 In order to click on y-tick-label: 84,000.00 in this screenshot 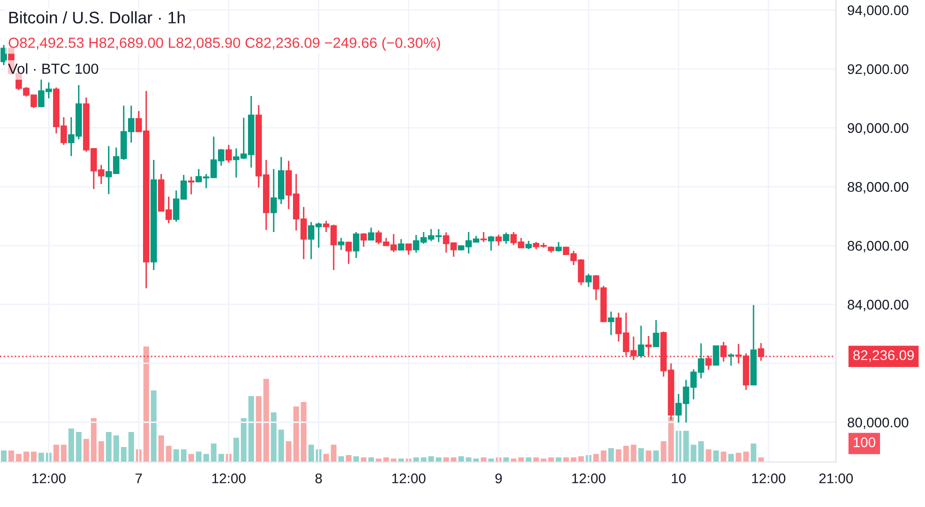, I will do `click(878, 306)`.